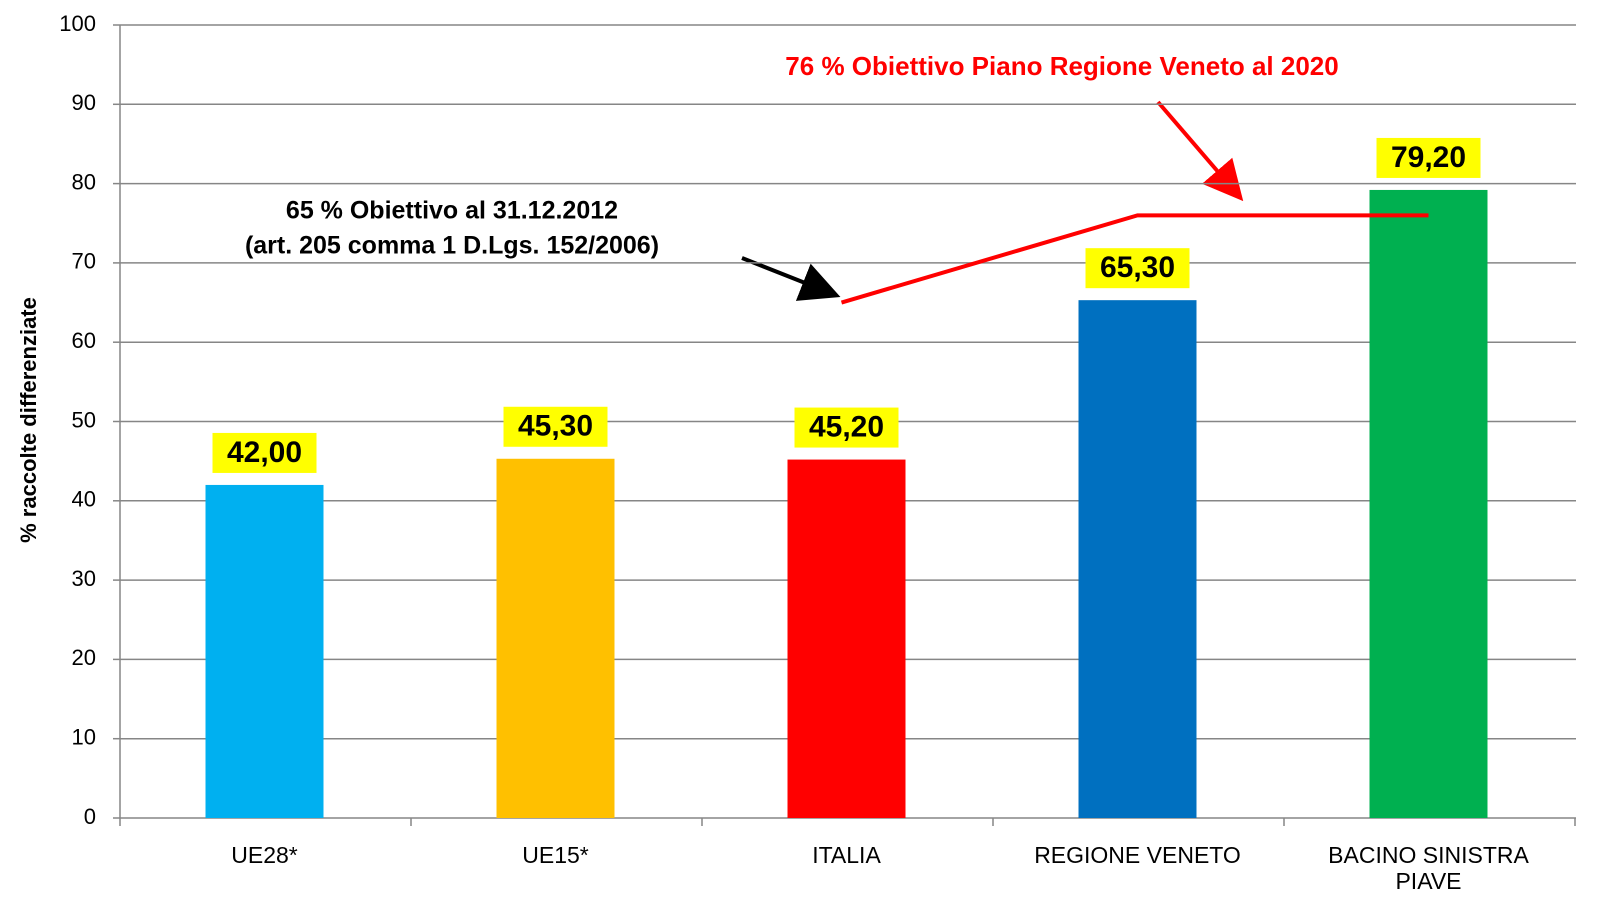 This screenshot has height=923, width=1616. What do you see at coordinates (84, 419) in the screenshot?
I see `y-tick-label: 50` at bounding box center [84, 419].